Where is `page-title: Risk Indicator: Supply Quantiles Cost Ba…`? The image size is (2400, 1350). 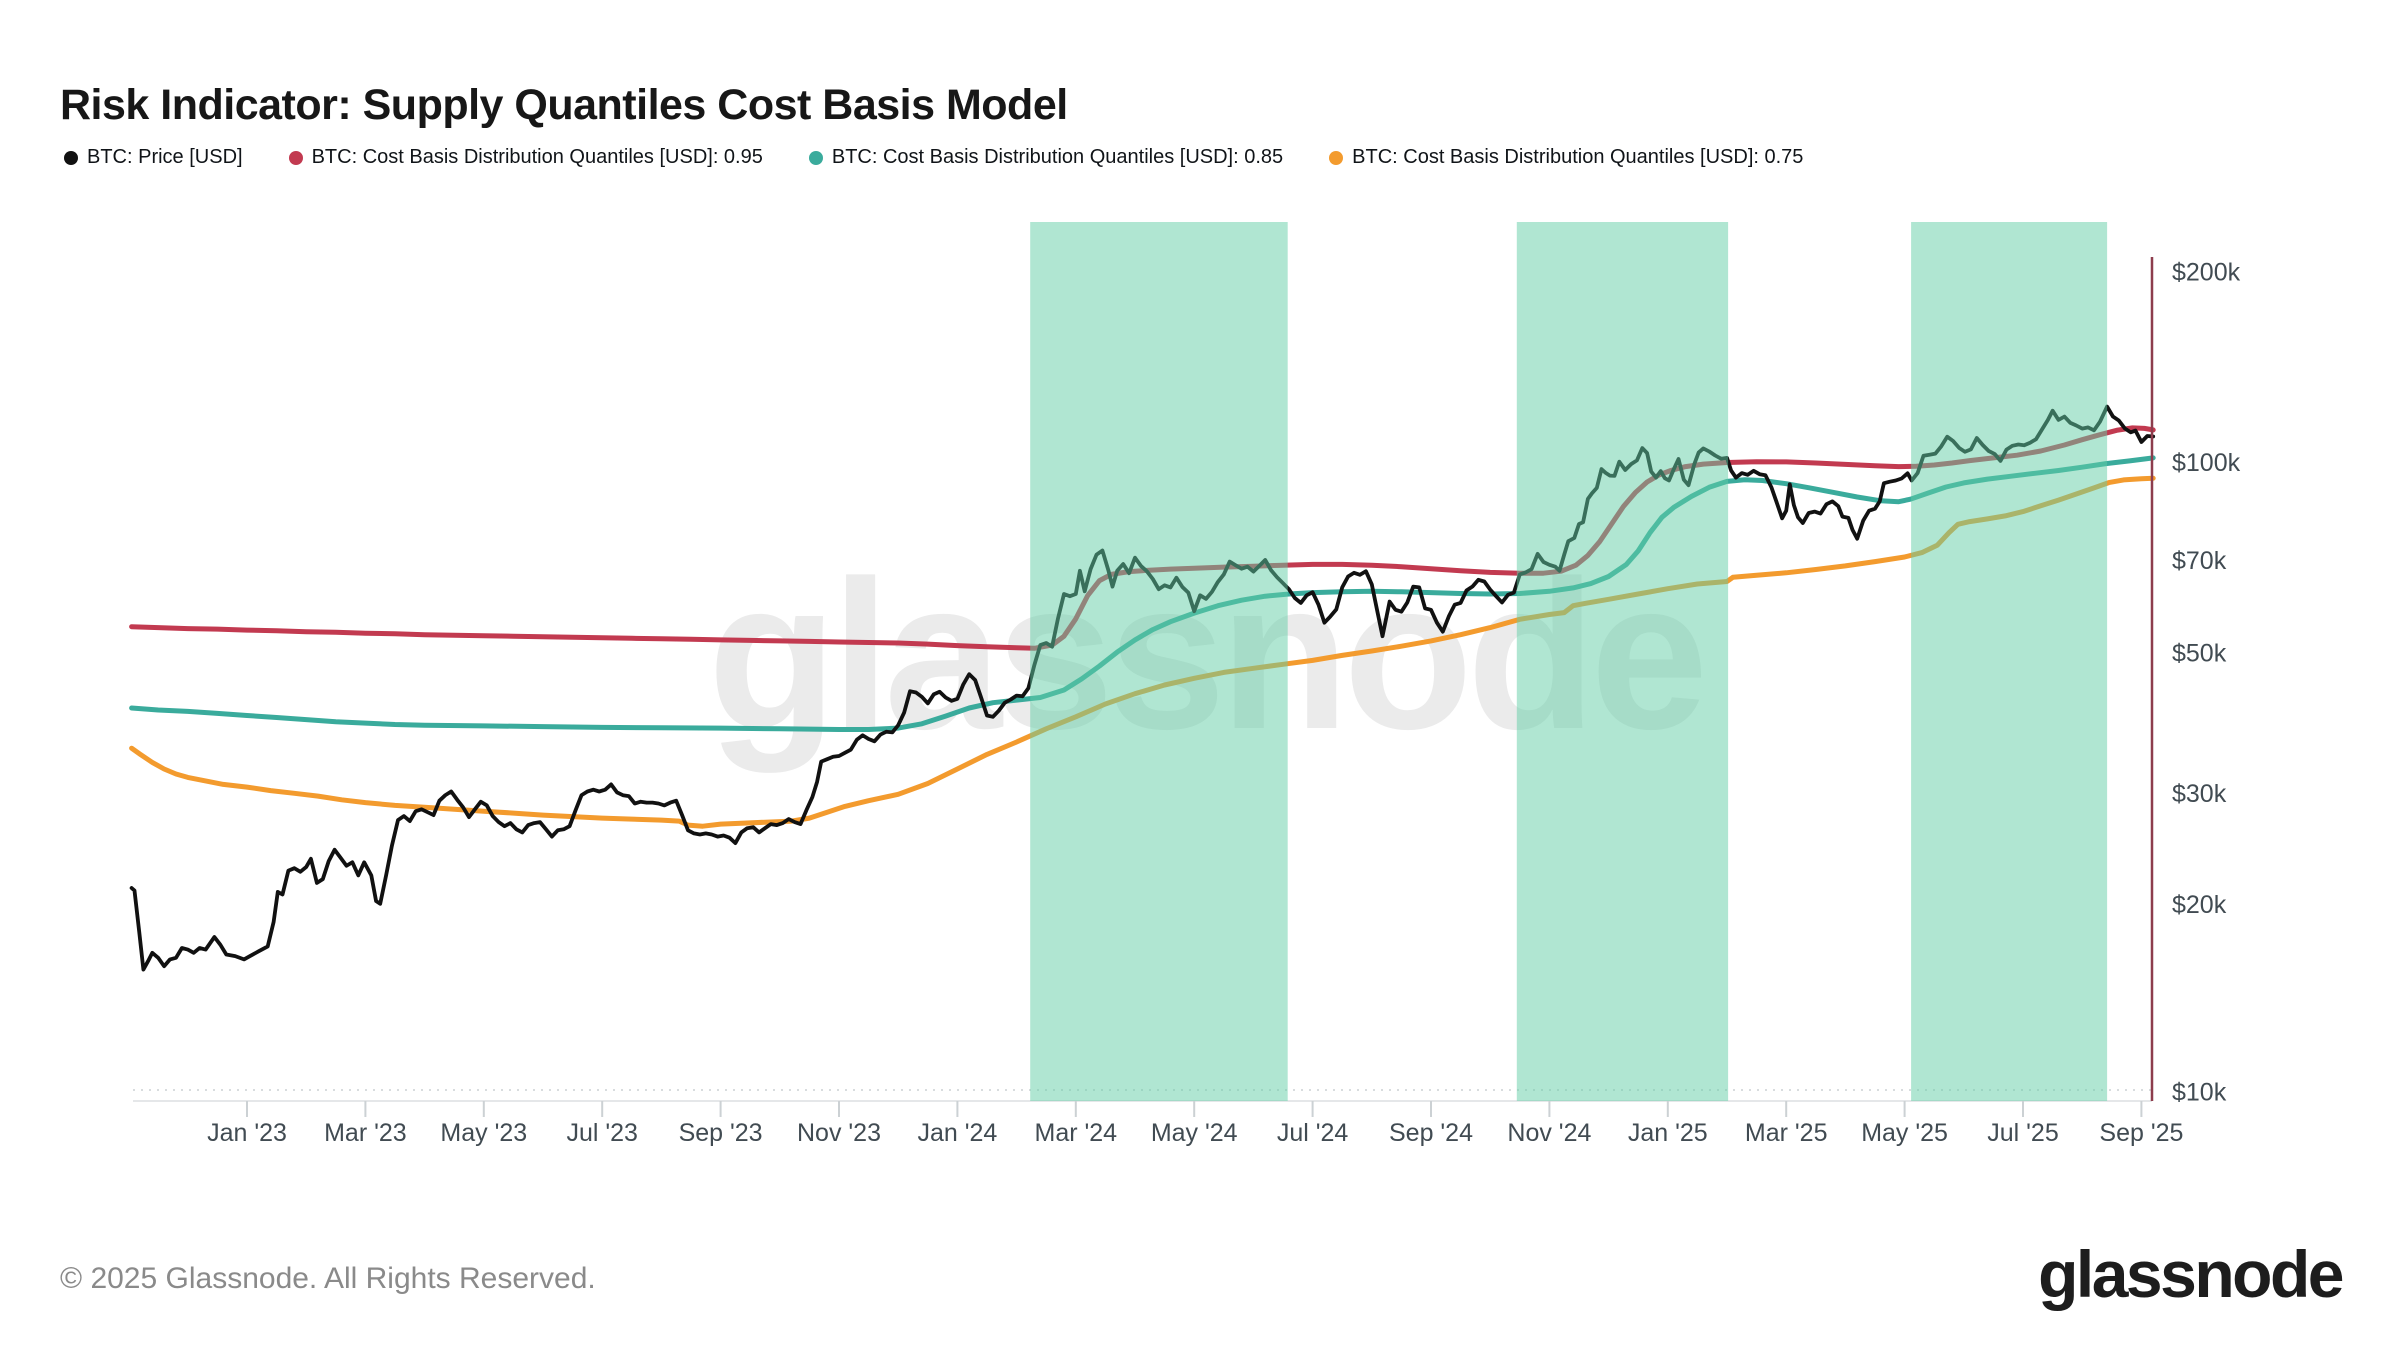 page-title: Risk Indicator: Supply Quantiles Cost Ba… is located at coordinates (564, 104).